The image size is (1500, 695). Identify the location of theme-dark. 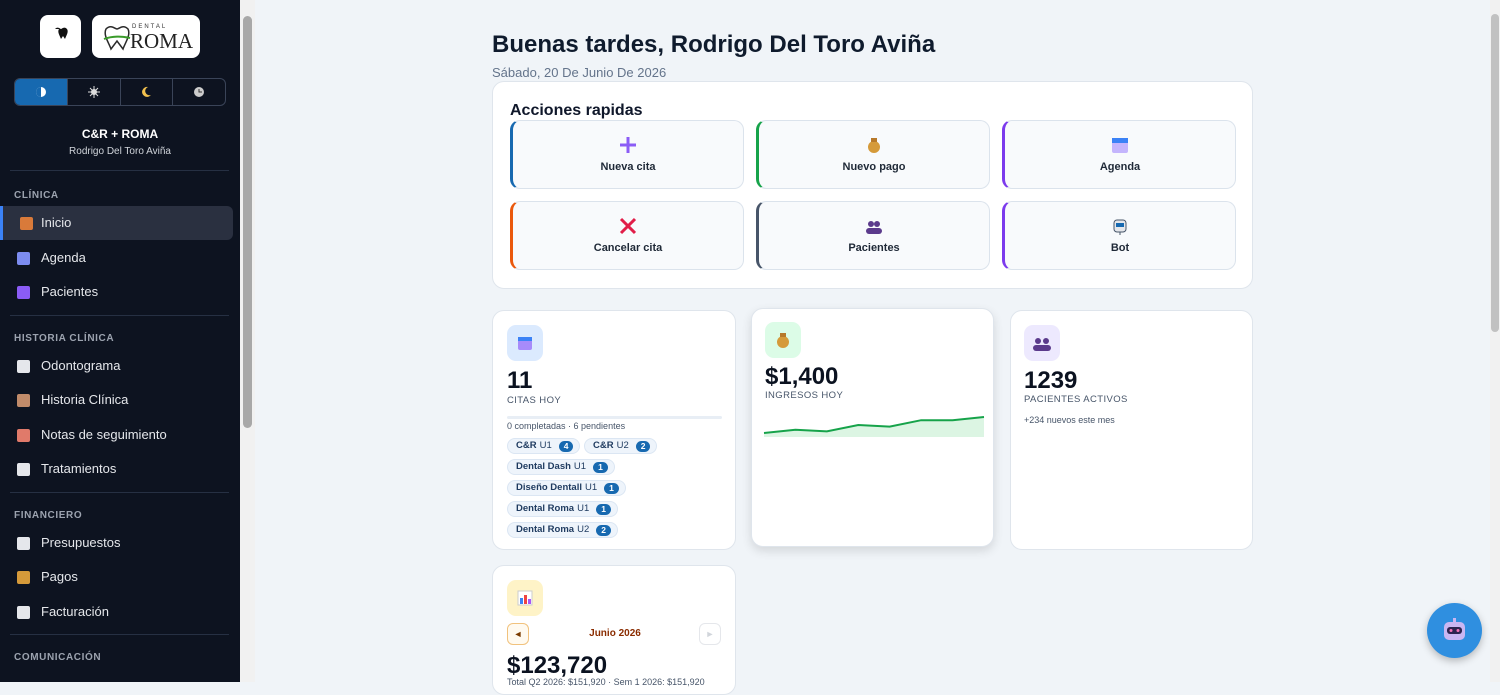
(146, 92).